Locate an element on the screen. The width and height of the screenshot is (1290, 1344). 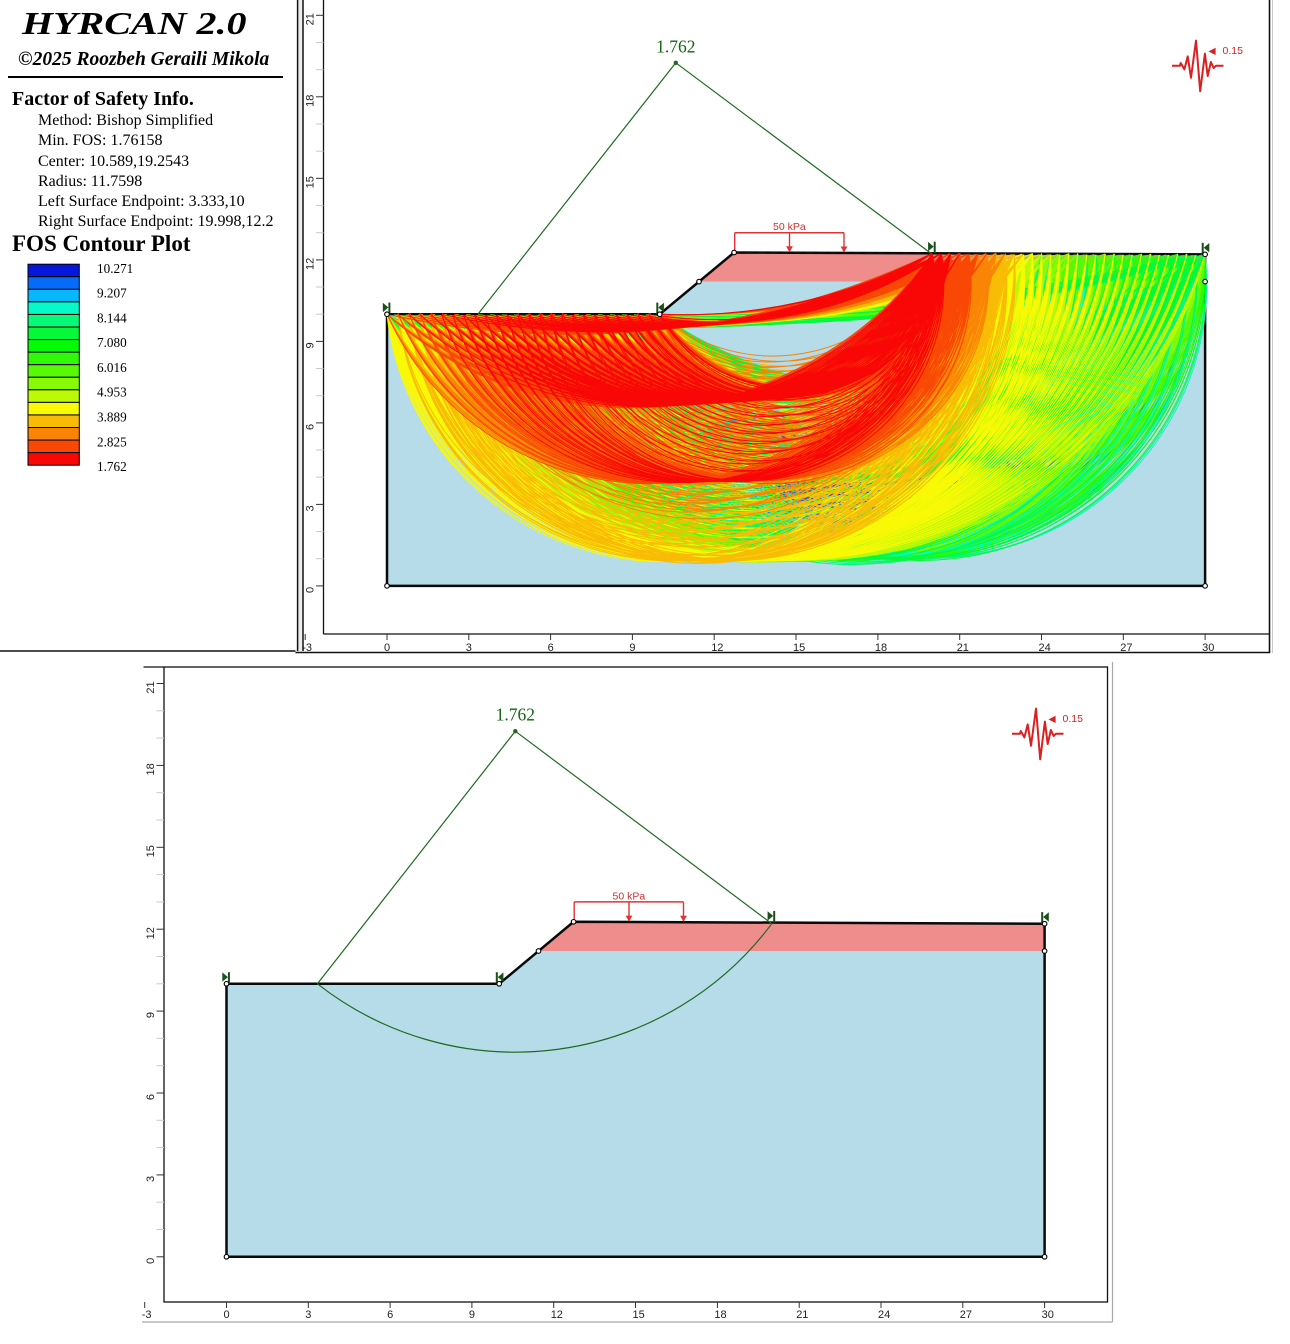
svg-text: 9.207 is located at coordinates (112, 293).